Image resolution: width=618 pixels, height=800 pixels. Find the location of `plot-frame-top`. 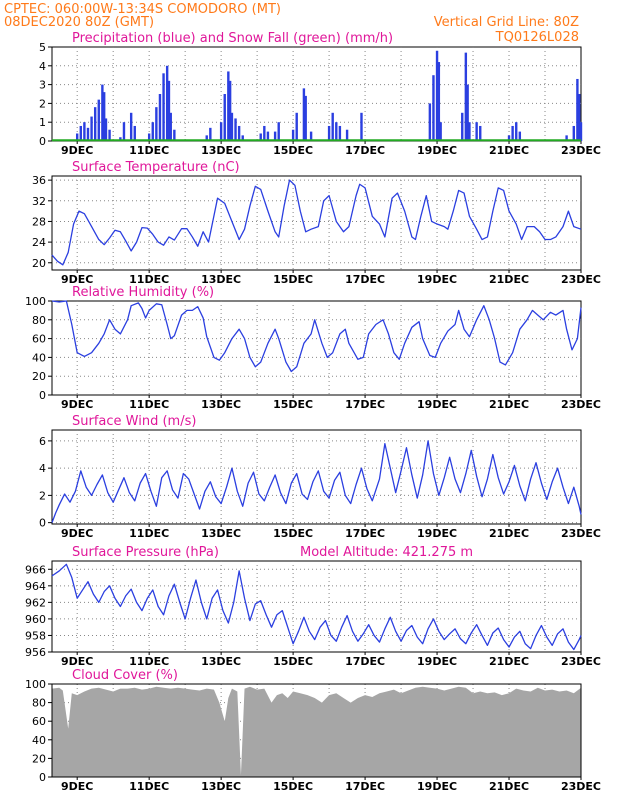

plot-frame-top is located at coordinates (316, 730).